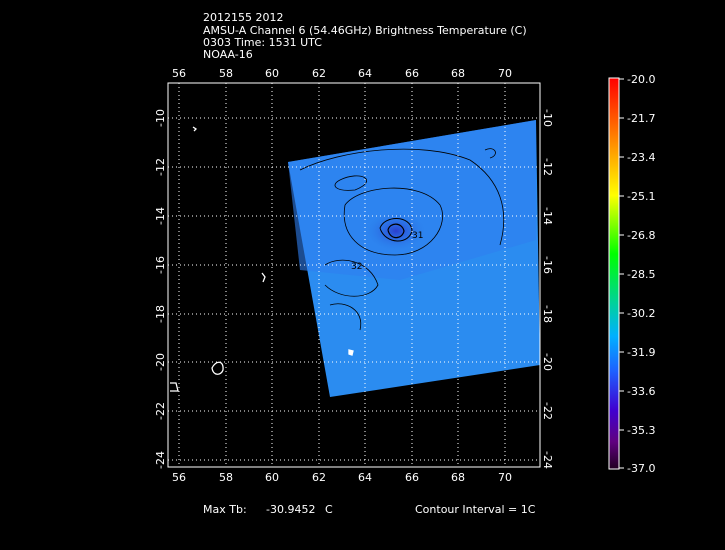 This screenshot has width=725, height=550. What do you see at coordinates (329, 509) in the screenshot?
I see `max-tb-unit: C` at bounding box center [329, 509].